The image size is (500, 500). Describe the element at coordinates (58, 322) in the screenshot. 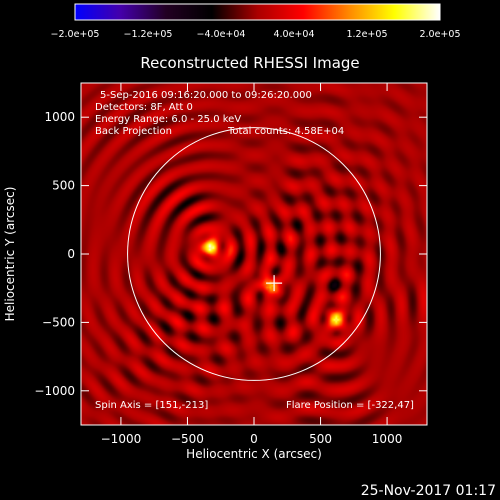

I see `y-tick-label: −500` at that location.